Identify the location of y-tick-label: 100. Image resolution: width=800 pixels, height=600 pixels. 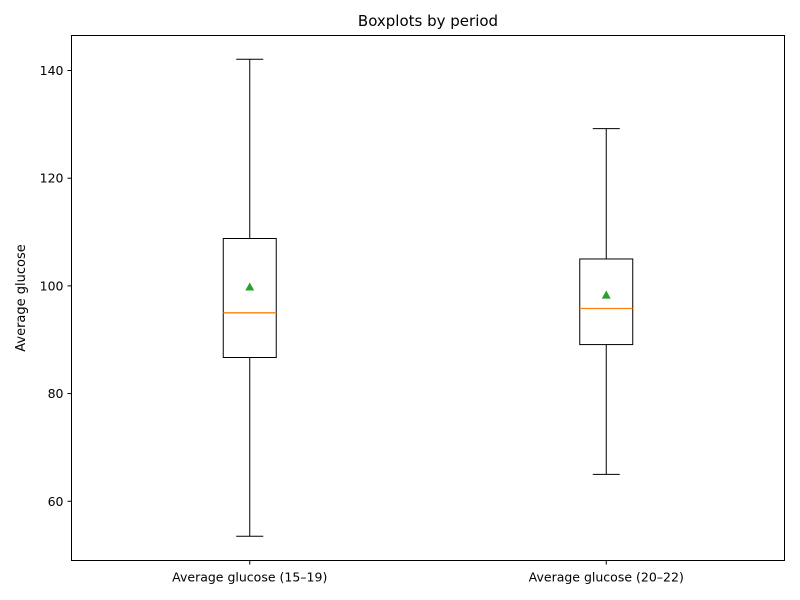
(52, 285).